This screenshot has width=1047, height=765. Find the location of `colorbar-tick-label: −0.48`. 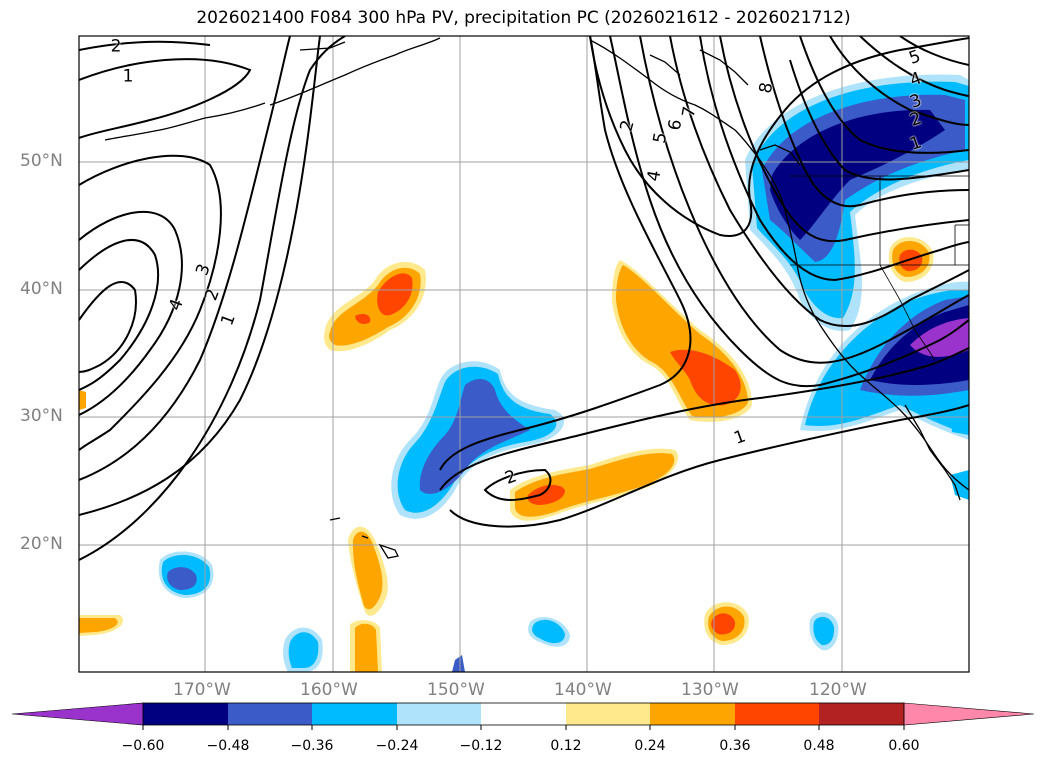

colorbar-tick-label: −0.48 is located at coordinates (228, 746).